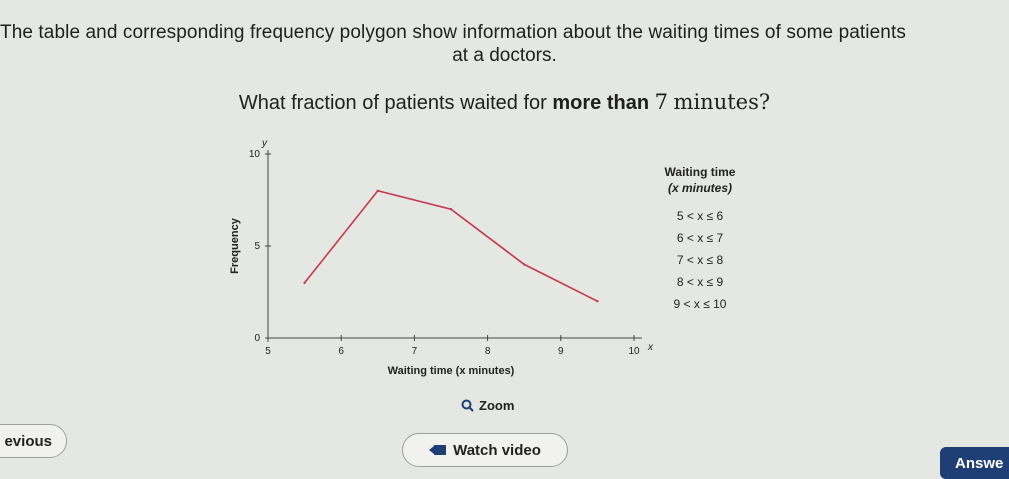 This screenshot has height=479, width=1009. What do you see at coordinates (28, 441) in the screenshot?
I see `previous-label: evious` at bounding box center [28, 441].